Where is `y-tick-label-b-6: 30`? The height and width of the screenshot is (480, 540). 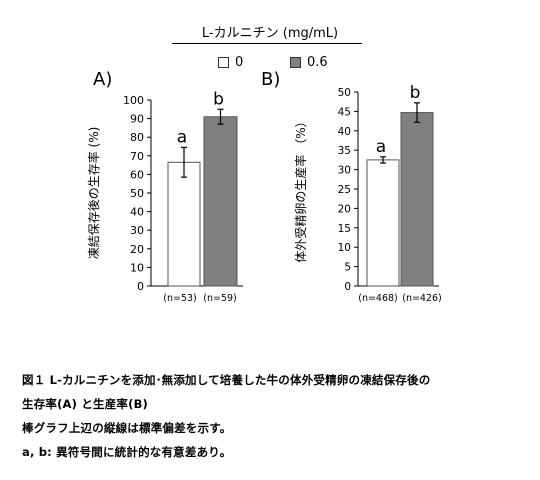 y-tick-label-b-6: 30 is located at coordinates (344, 171).